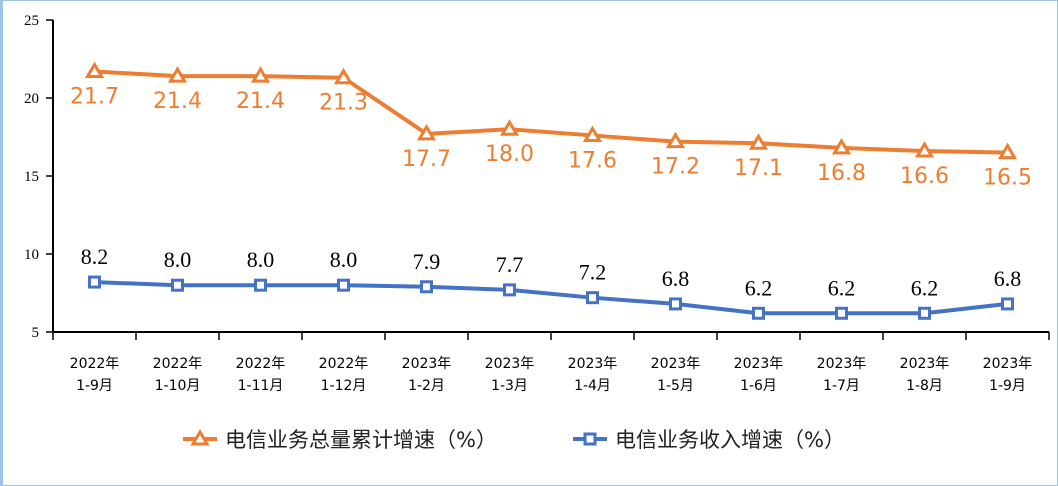 This screenshot has width=1058, height=486. Describe the element at coordinates (593, 272) in the screenshot. I see `data-label: 7.2` at that location.